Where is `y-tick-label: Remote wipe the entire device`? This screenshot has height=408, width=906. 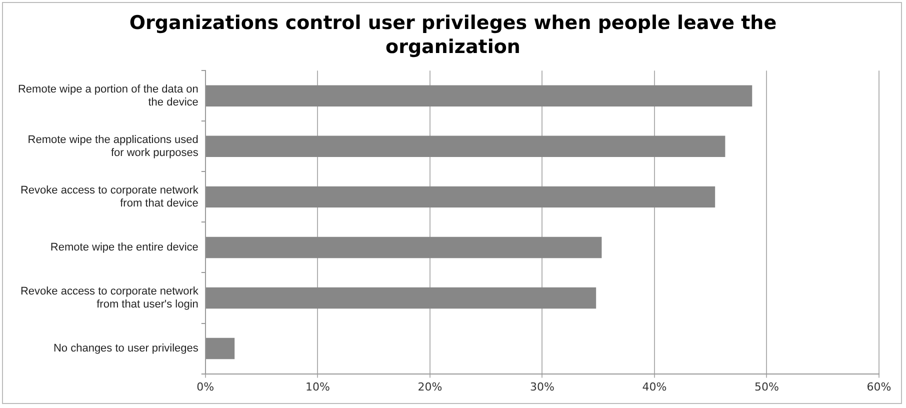 y-tick-label: Remote wipe the entire device is located at coordinates (124, 248).